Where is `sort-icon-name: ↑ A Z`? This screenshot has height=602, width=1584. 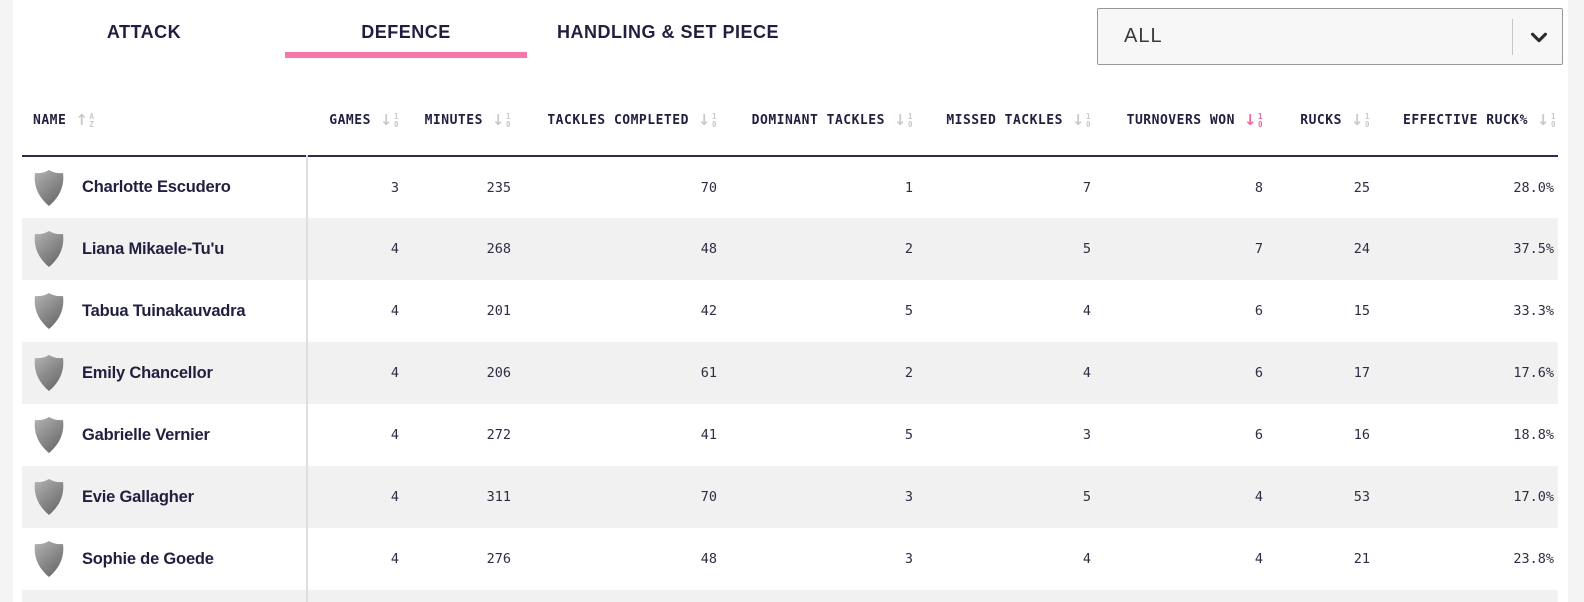
sort-icon-name: ↑ A Z is located at coordinates (85, 120).